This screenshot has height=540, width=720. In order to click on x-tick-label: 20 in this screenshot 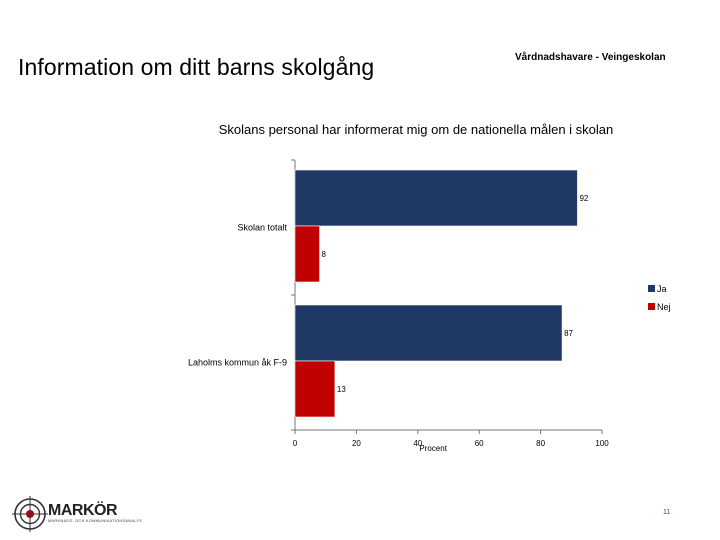, I will do `click(356, 443)`.